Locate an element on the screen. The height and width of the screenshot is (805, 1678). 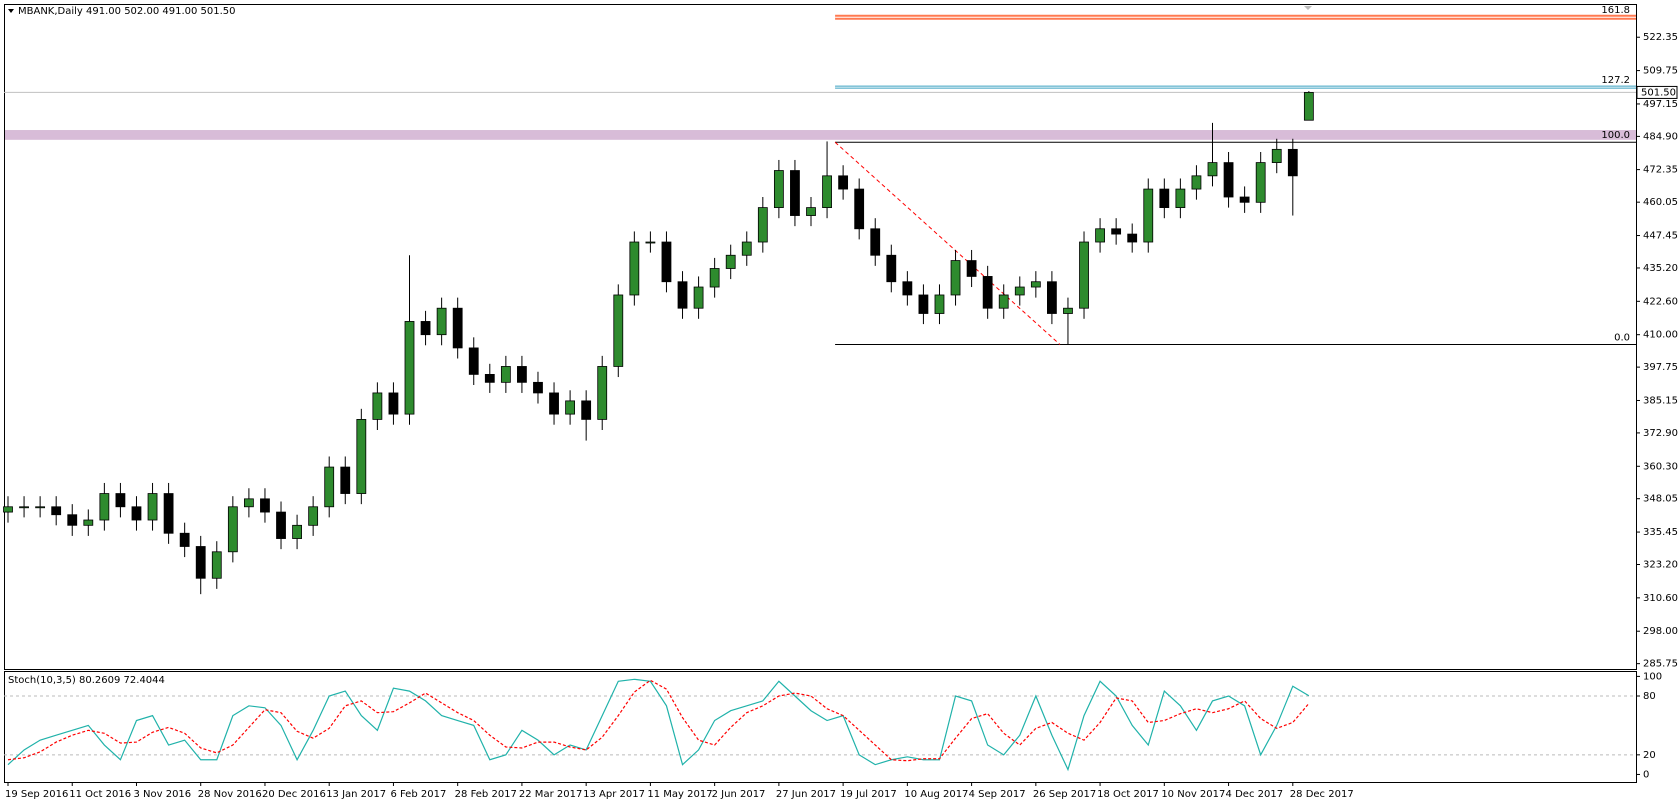
chart-title: MBANK,Daily 491.00 502.00 491.00 501.50 is located at coordinates (127, 11).